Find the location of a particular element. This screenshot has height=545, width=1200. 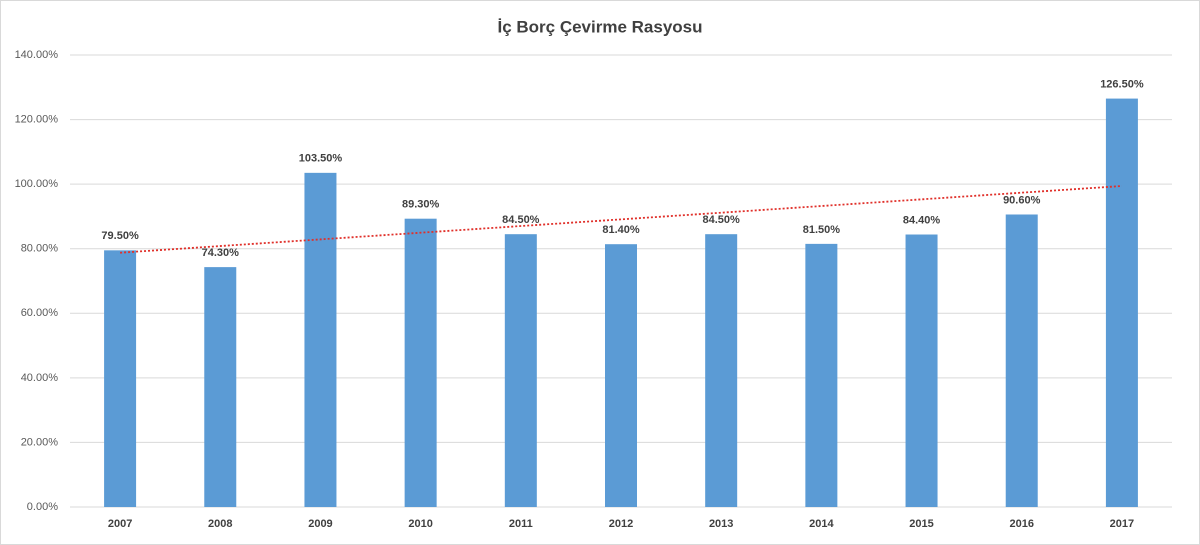

x-tick-label: 2009 is located at coordinates (320, 524).